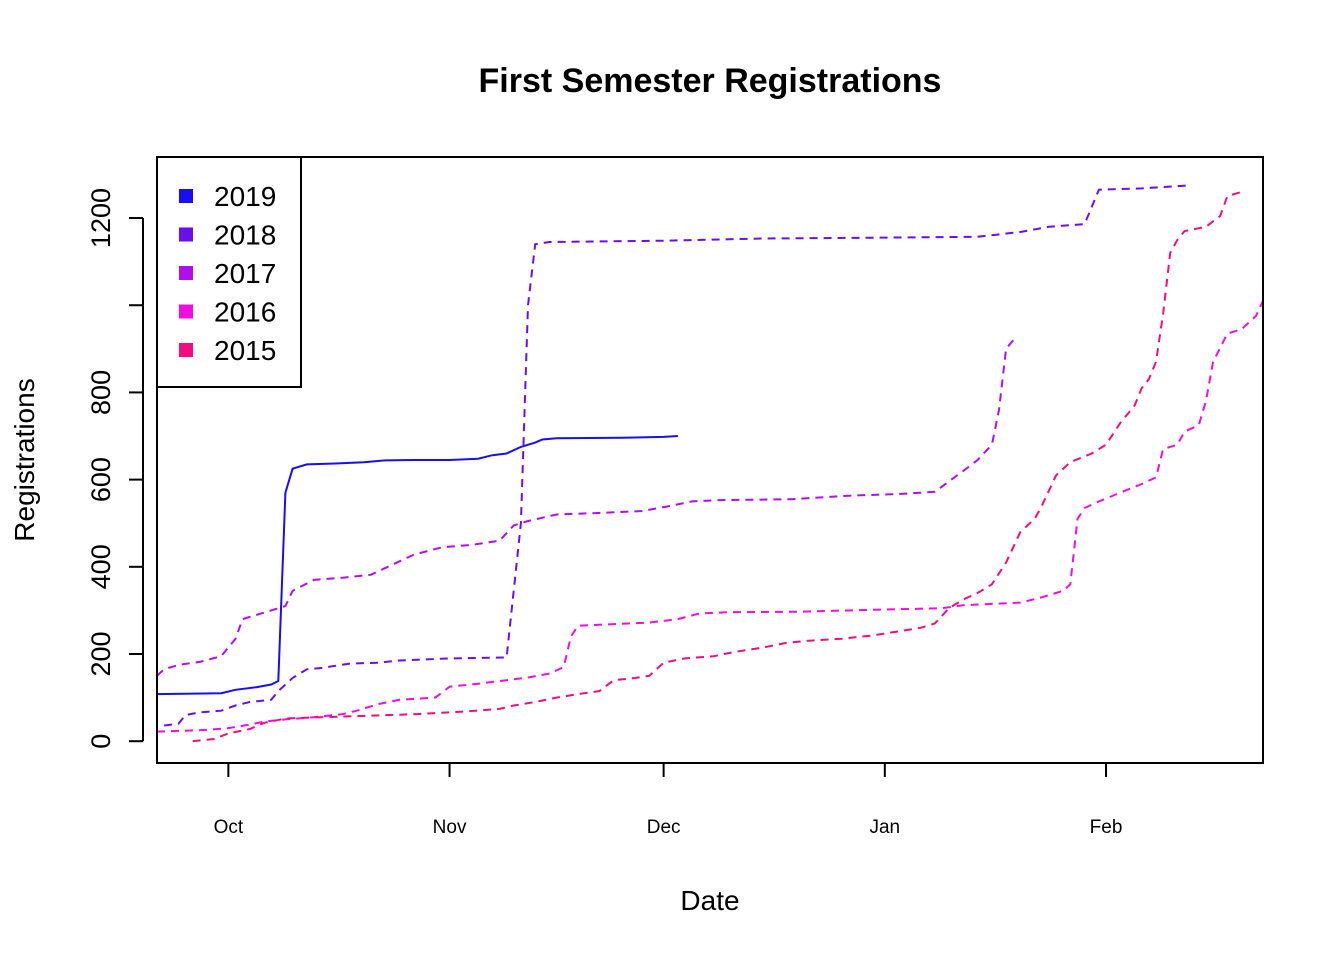  What do you see at coordinates (1106, 827) in the screenshot?
I see `x-tick-label: Feb` at bounding box center [1106, 827].